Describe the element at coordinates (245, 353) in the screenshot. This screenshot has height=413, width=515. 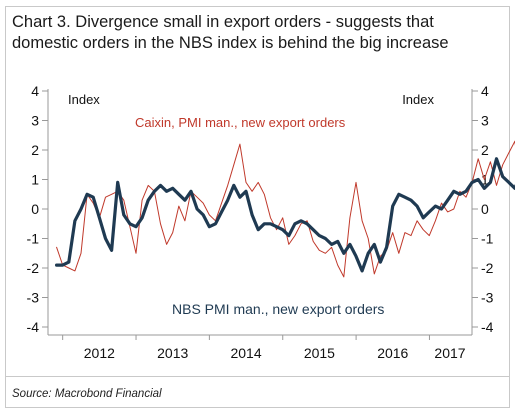
I see `x-tick-label: 2014` at that location.